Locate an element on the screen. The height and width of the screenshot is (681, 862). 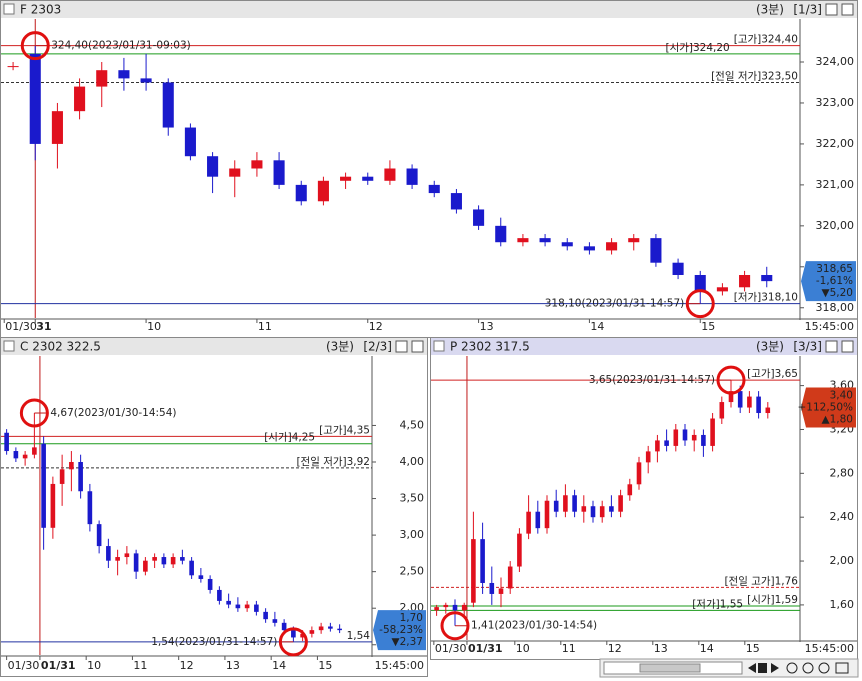
reference-label: [시가]4,25 is located at coordinates (289, 438).